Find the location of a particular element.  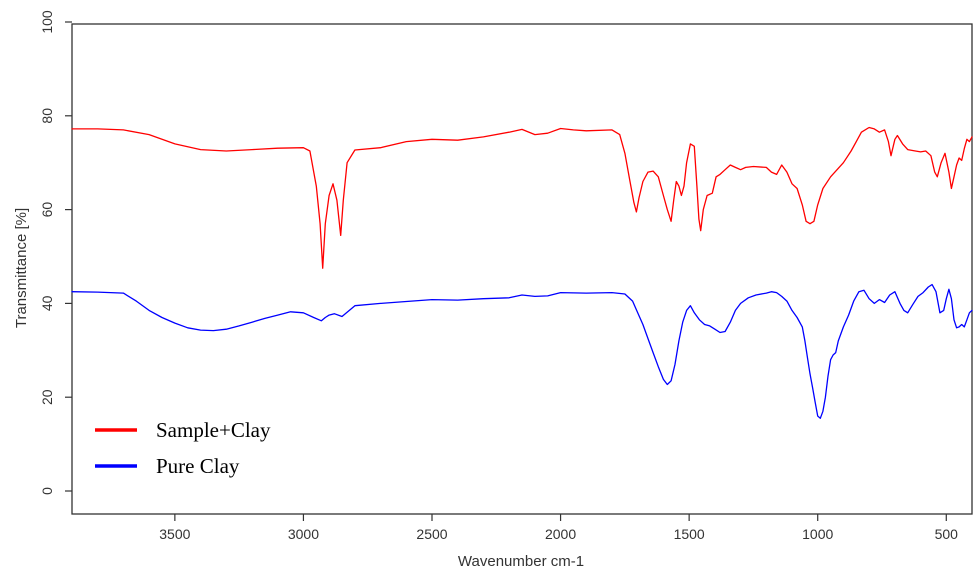

legend-label: Sample+Clay is located at coordinates (213, 430).